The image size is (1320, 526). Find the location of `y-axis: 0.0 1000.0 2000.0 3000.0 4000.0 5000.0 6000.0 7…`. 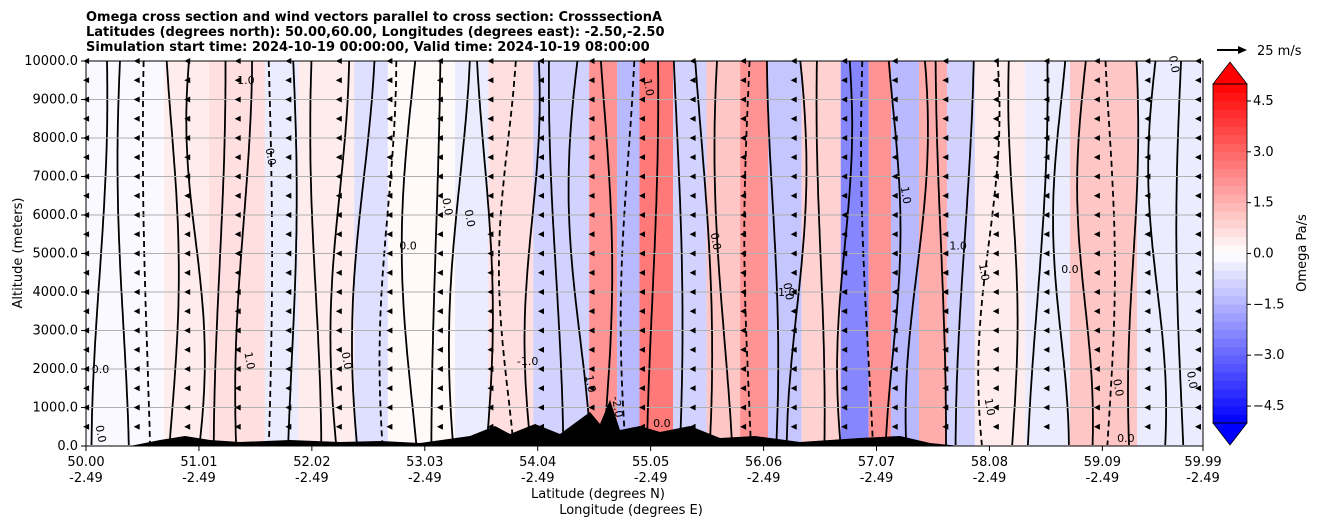

y-axis: 0.0 1000.0 2000.0 3000.0 4000.0 5000.0 6000.0 7… is located at coordinates (55, 254).